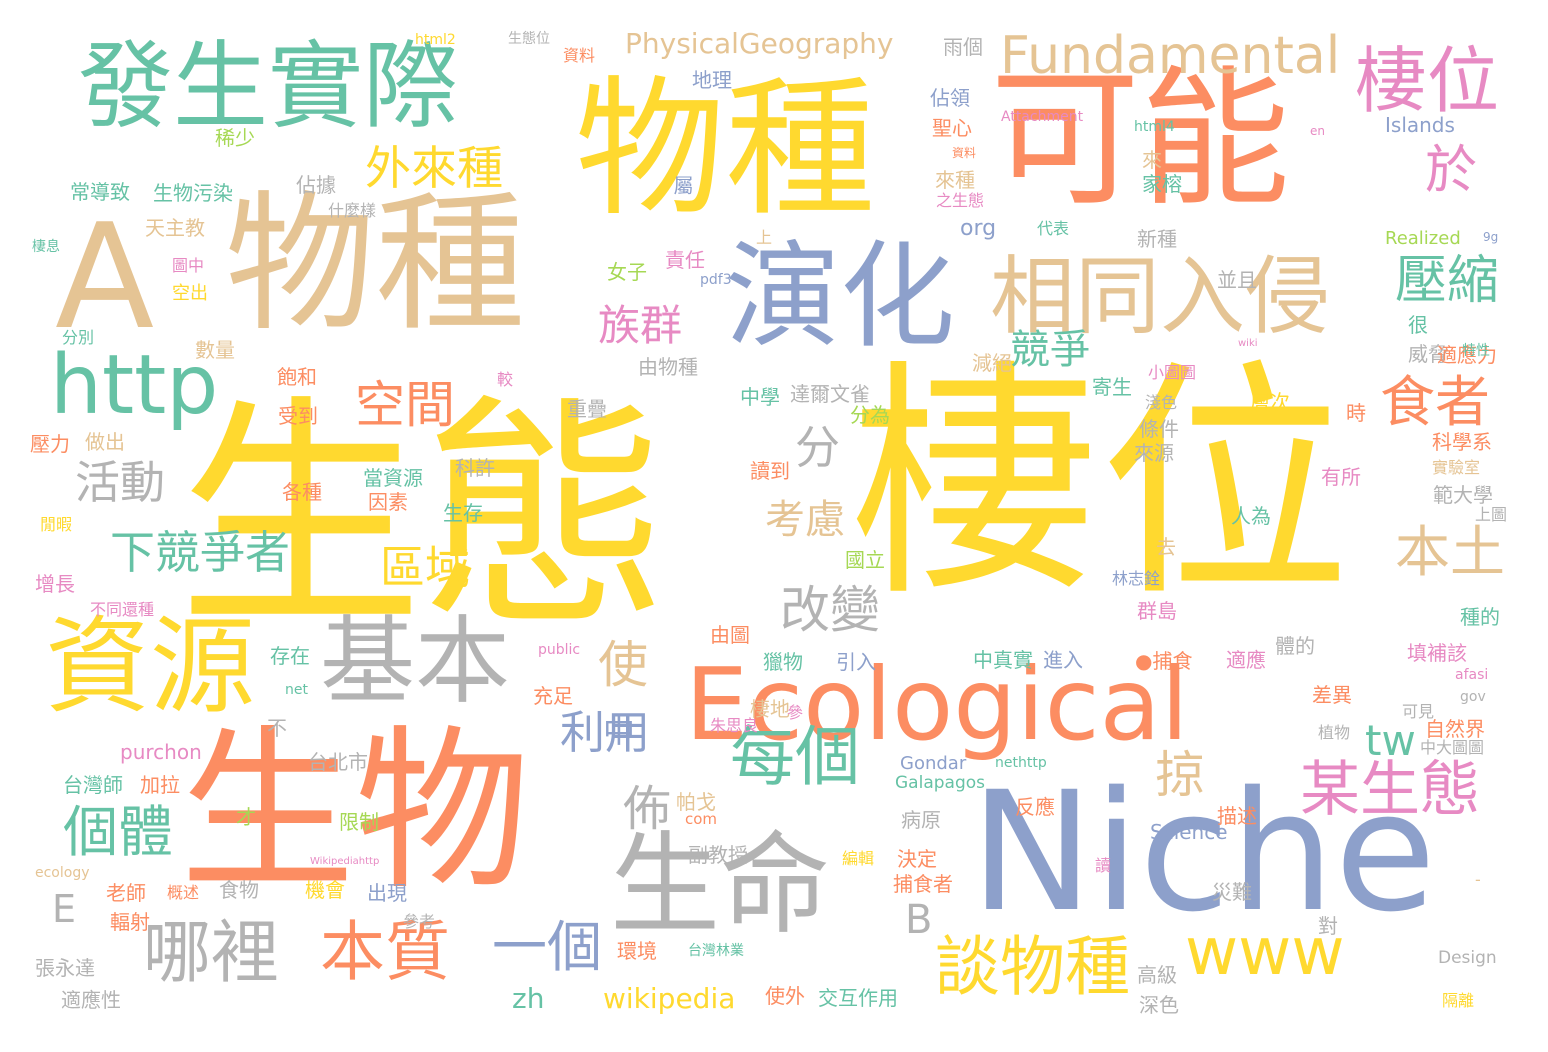 Image resolution: width=1548 pixels, height=1052 pixels. Describe the element at coordinates (1100, 484) in the screenshot. I see `word-1: 棲位` at that location.